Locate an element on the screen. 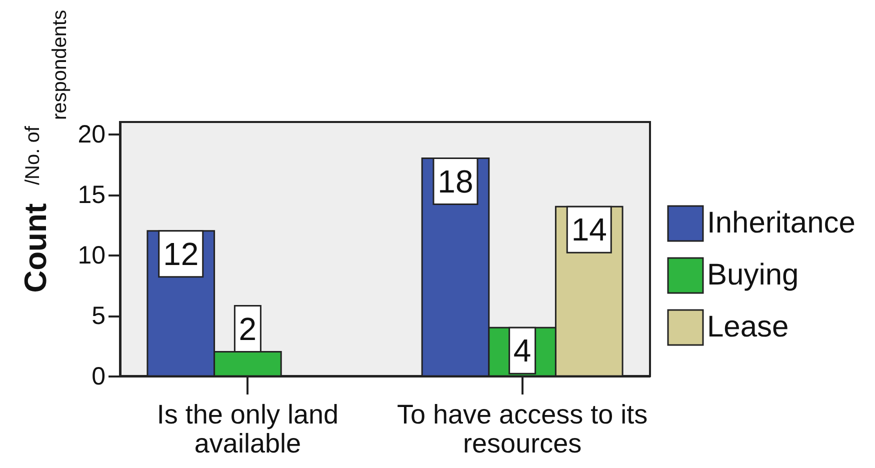 This screenshot has width=875, height=468. data-label: 14 is located at coordinates (589, 230).